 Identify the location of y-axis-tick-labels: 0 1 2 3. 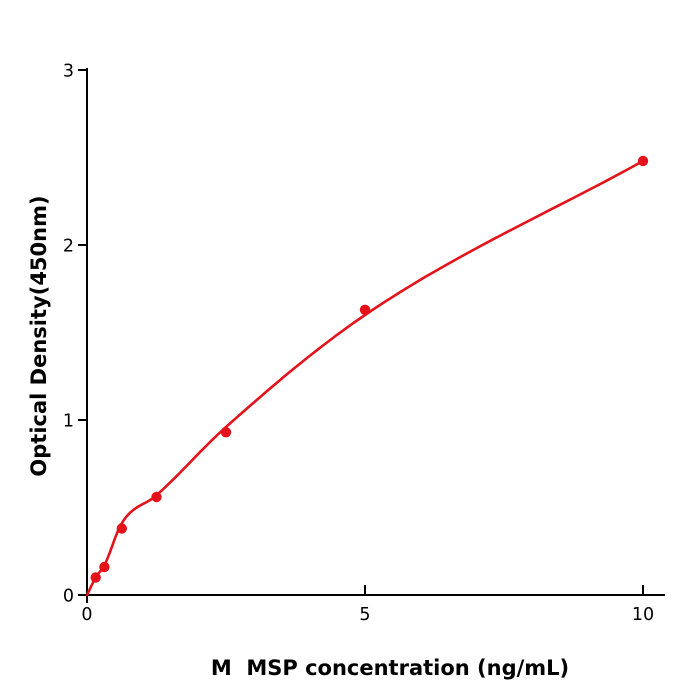
(68, 333).